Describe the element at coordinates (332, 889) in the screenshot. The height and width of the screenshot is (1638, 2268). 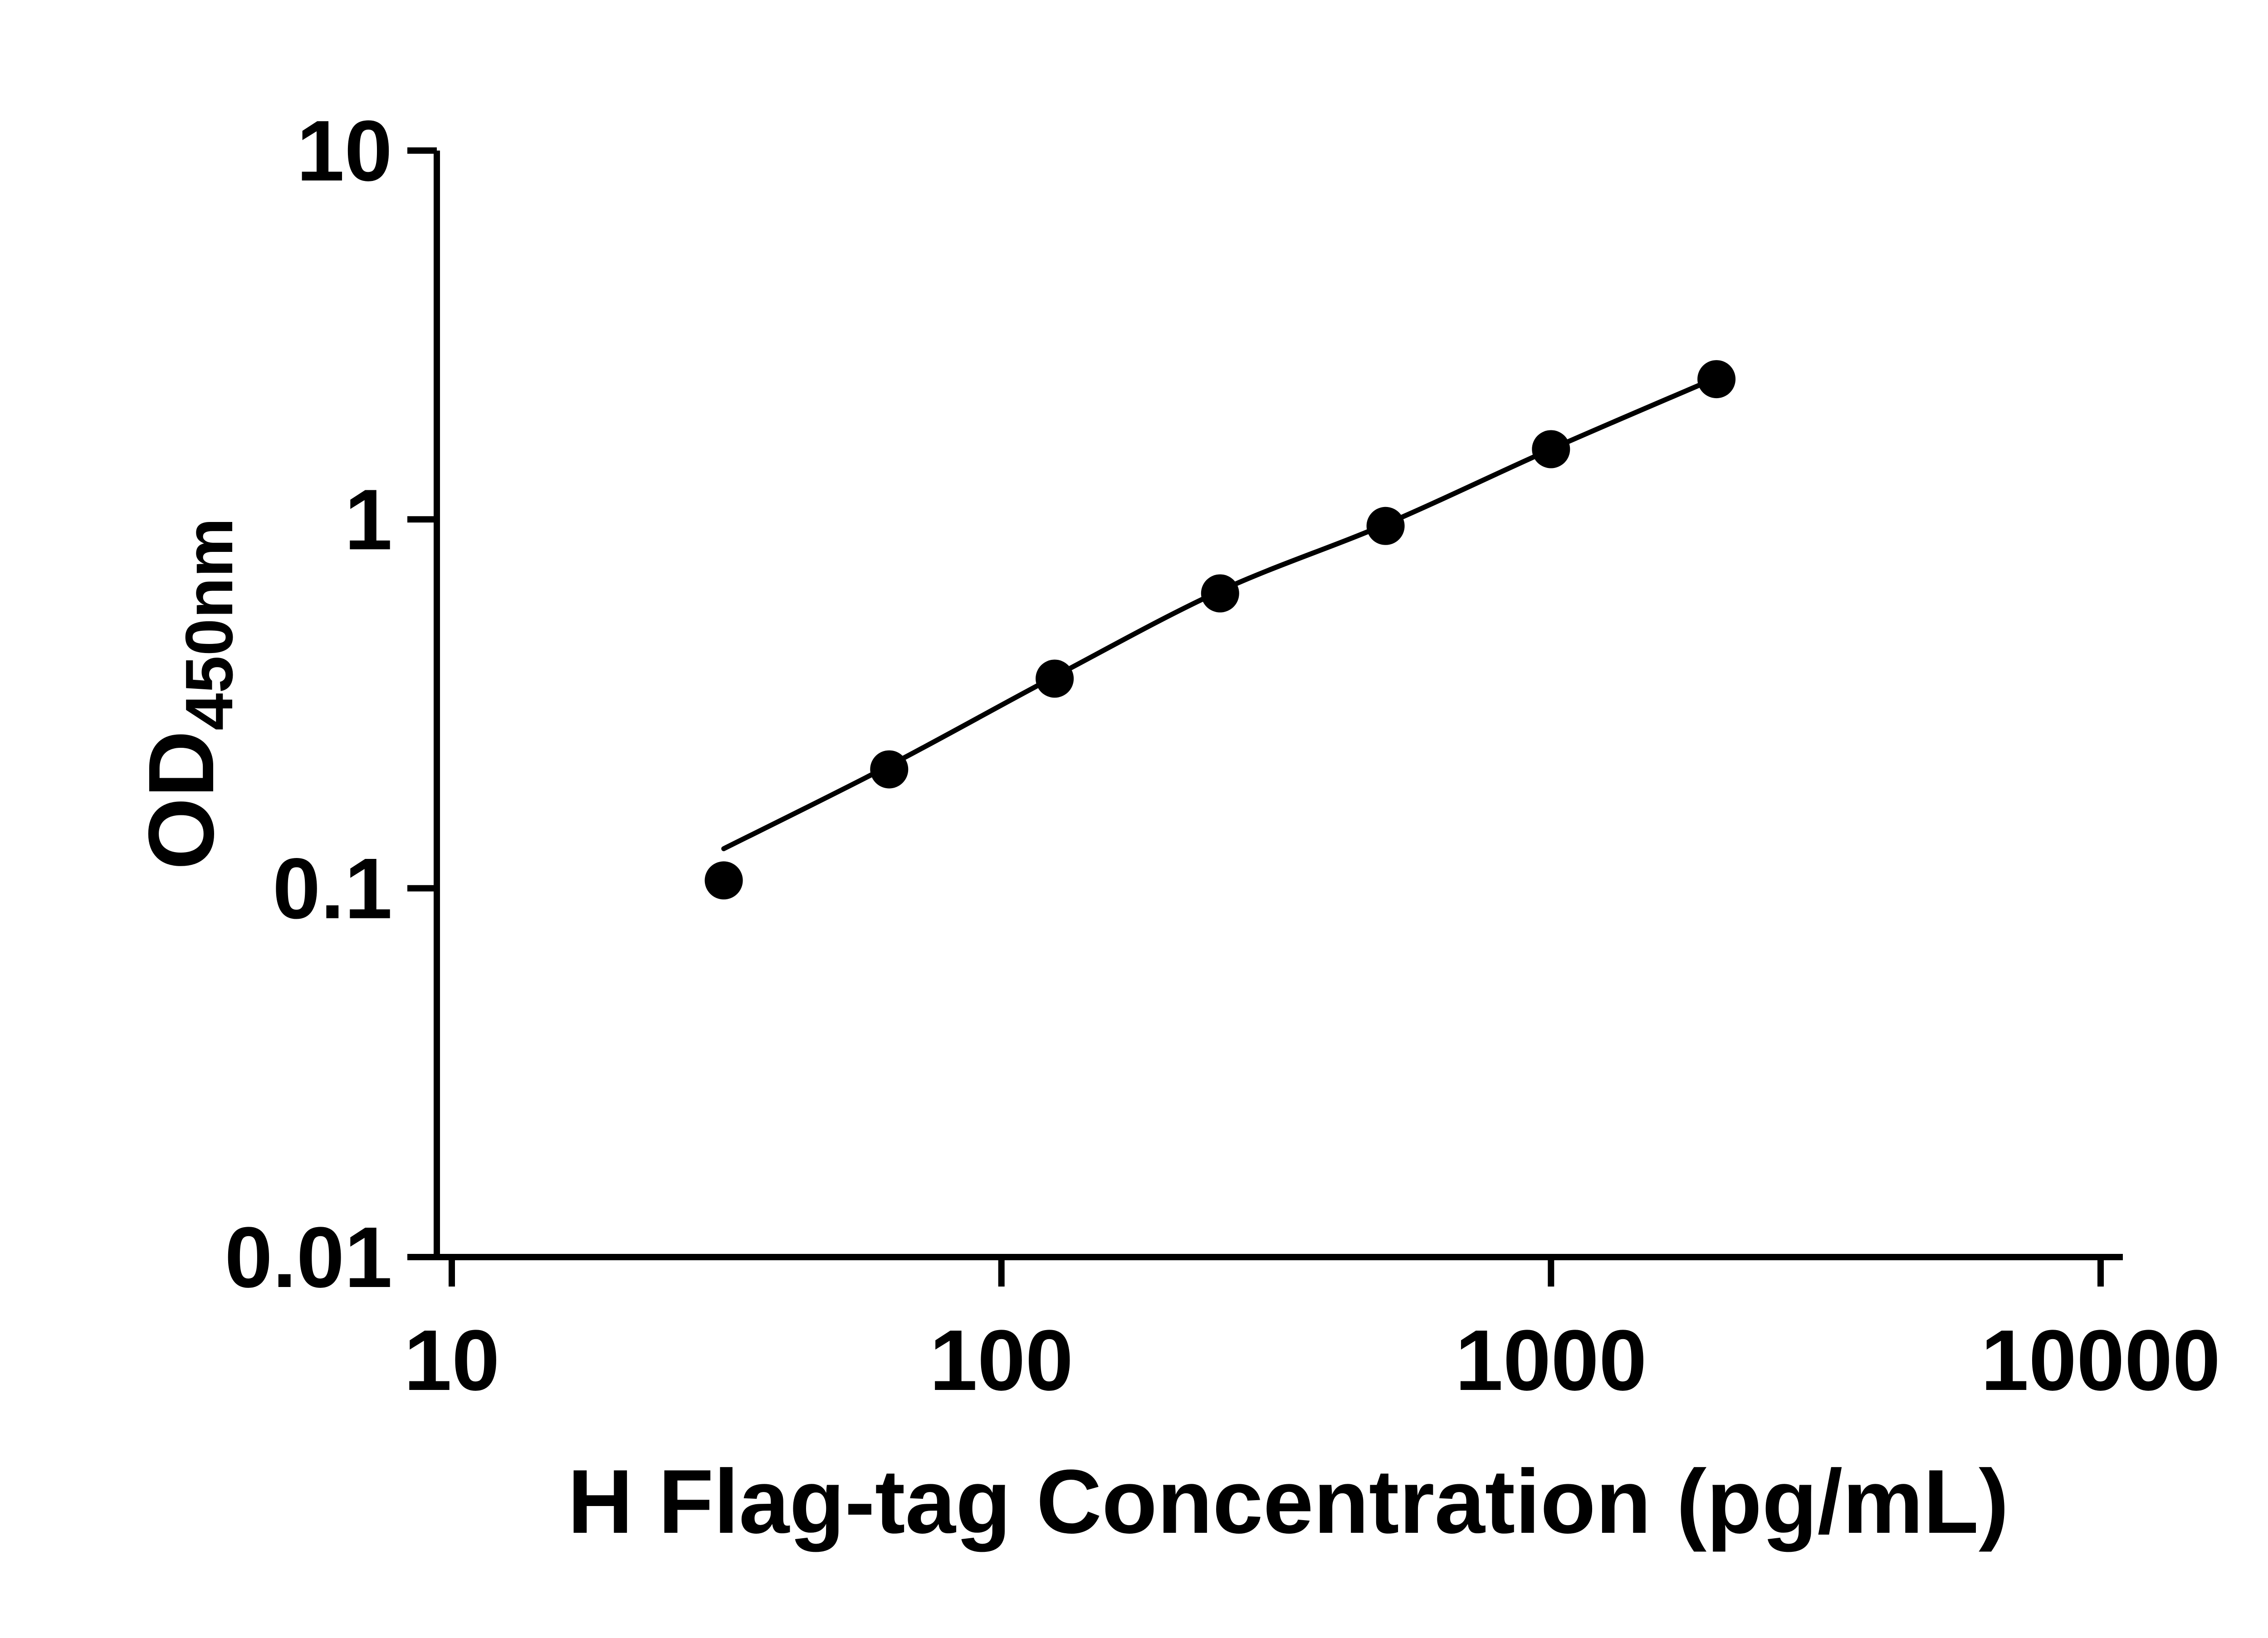
I see `y-tick-label: 0.1` at that location.